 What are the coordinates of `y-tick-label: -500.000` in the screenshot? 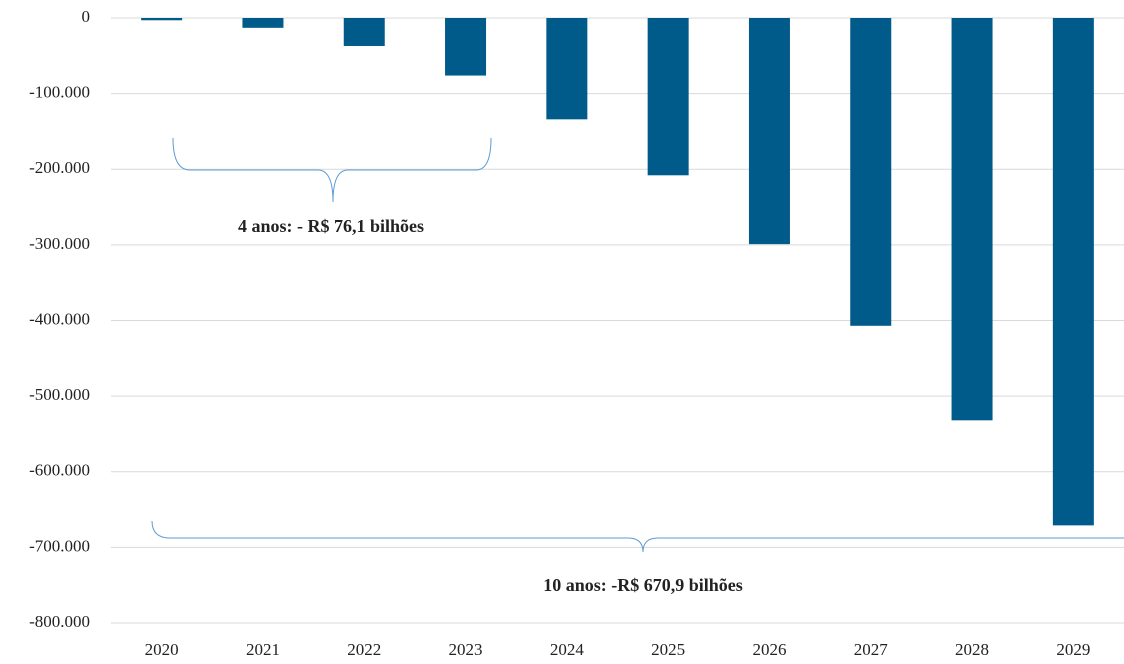 It's located at (59, 394).